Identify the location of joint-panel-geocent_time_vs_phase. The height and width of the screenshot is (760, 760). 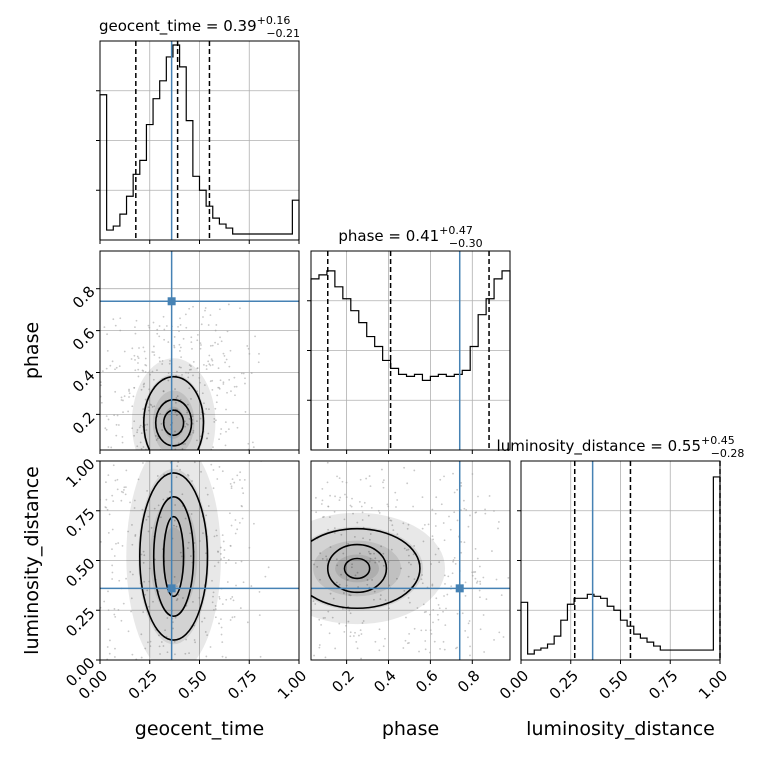
(198, 373).